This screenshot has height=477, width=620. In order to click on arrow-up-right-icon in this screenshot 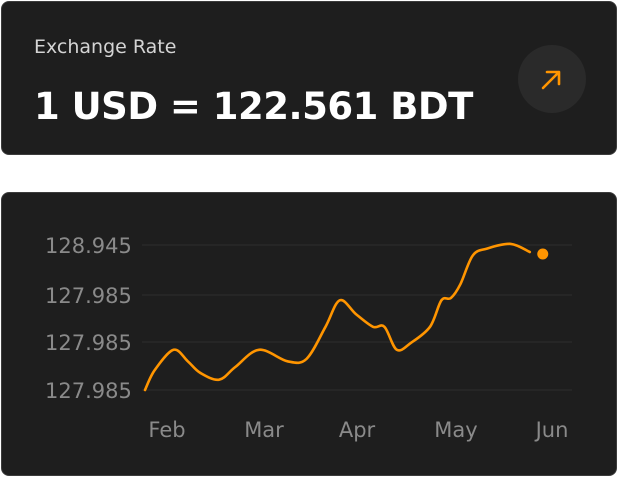, I will do `click(551, 80)`.